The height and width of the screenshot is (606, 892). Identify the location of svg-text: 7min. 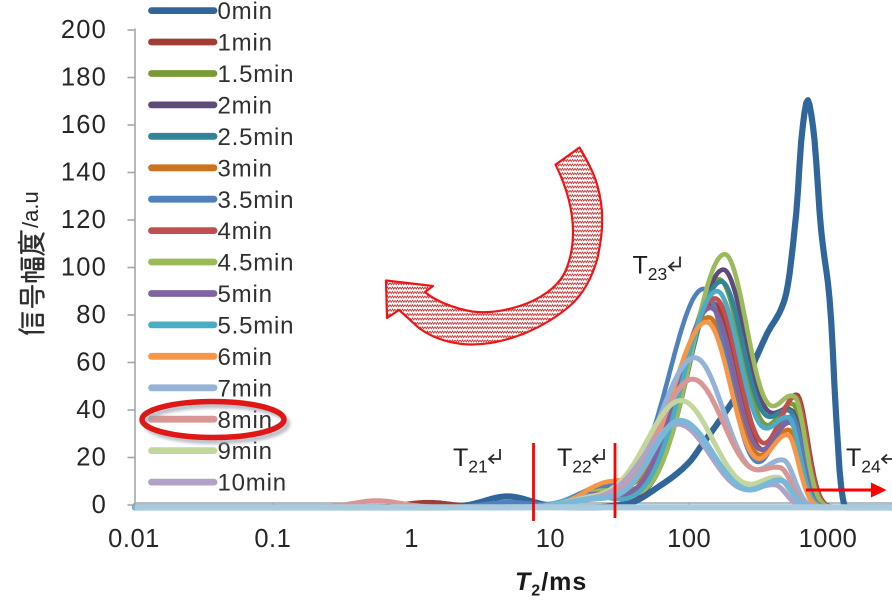
(245, 388).